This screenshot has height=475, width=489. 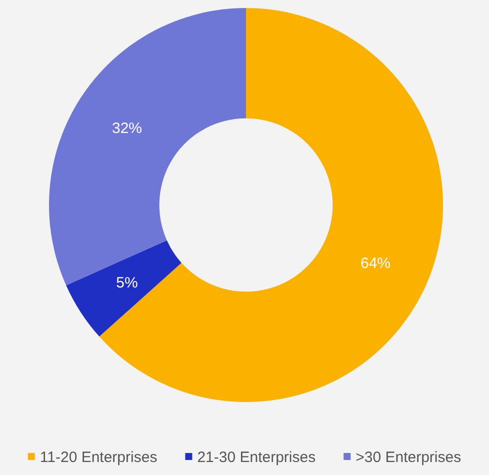 I want to click on legend-label: 11-20 Enterprises, so click(x=99, y=457).